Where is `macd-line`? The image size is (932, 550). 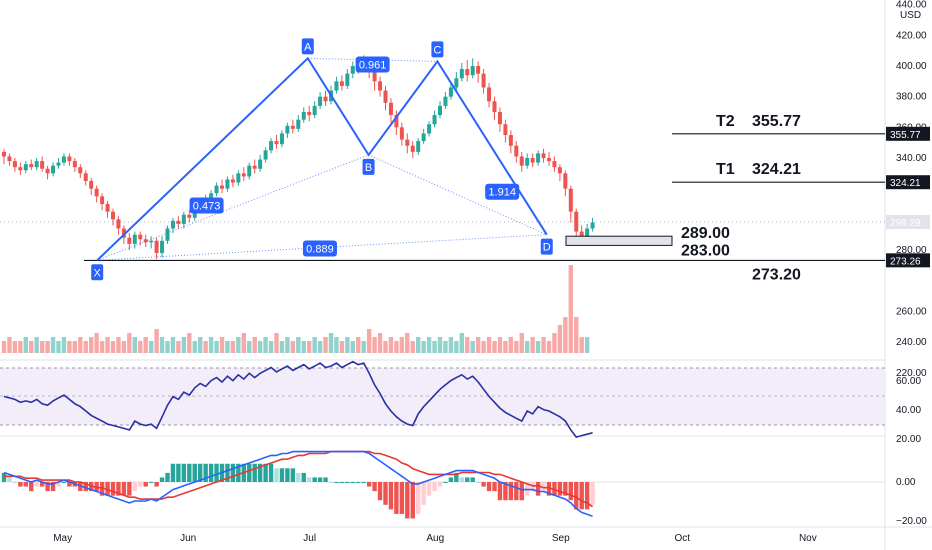
macd-line is located at coordinates (298, 483).